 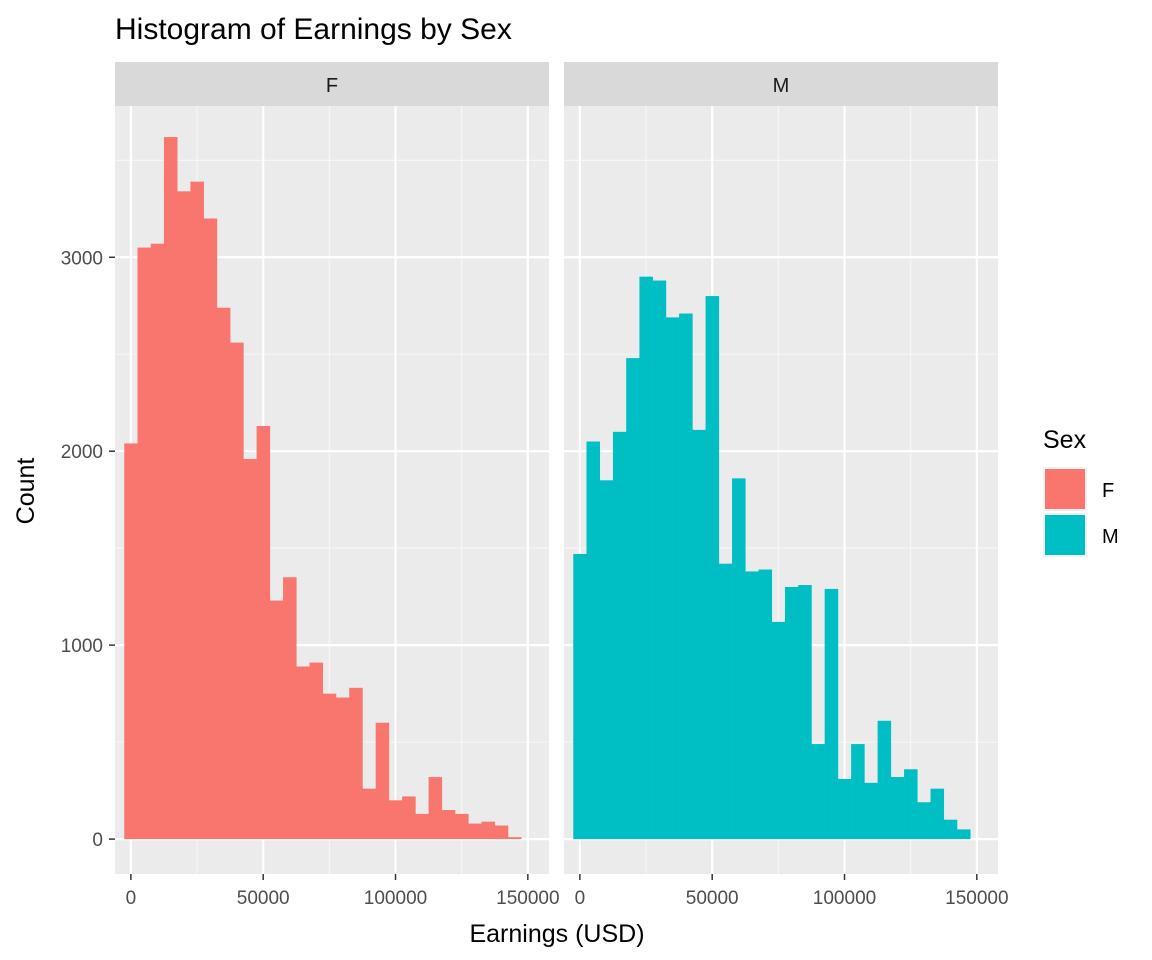 What do you see at coordinates (26, 491) in the screenshot?
I see `y-axis-title: Count` at bounding box center [26, 491].